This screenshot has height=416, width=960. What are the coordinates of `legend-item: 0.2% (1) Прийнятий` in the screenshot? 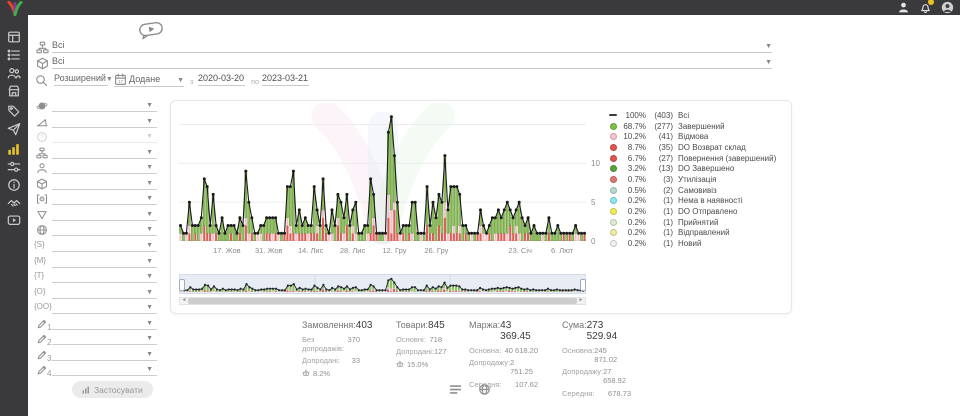 It's located at (698, 222).